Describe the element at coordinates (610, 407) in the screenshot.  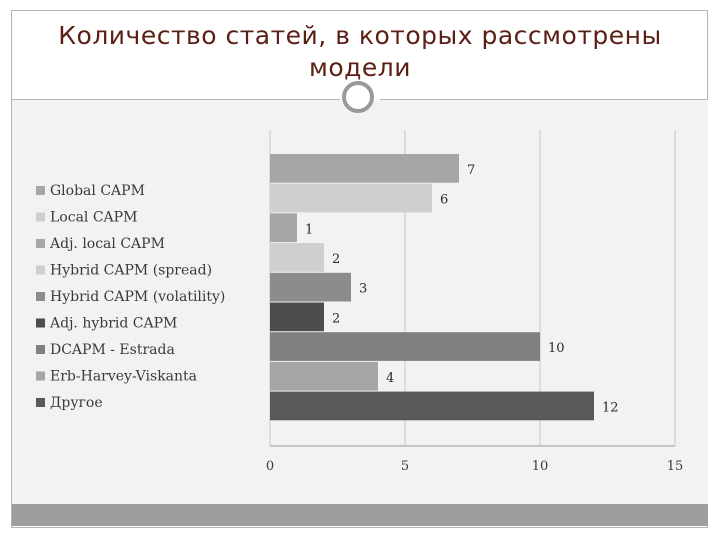
I see `data-label: 12` at that location.